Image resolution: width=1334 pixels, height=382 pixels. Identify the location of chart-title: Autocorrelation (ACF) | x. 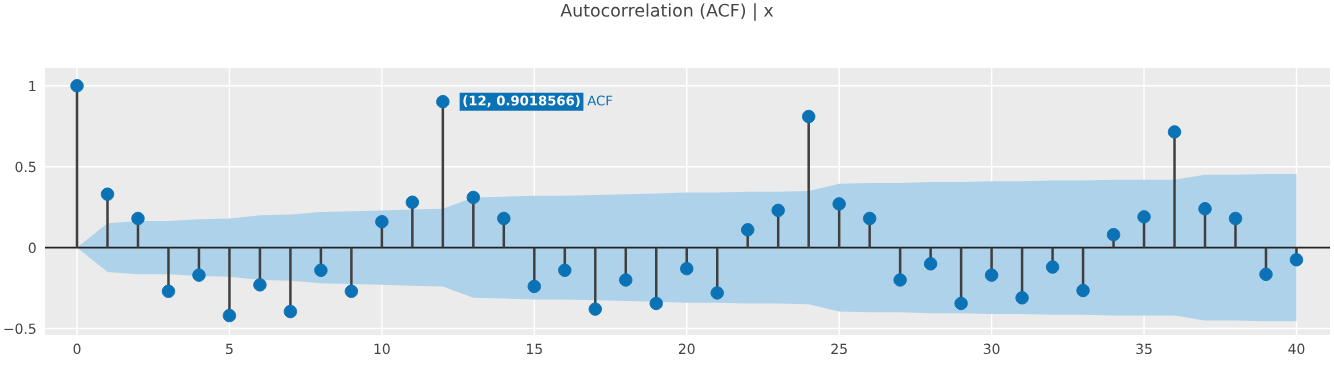
(667, 12).